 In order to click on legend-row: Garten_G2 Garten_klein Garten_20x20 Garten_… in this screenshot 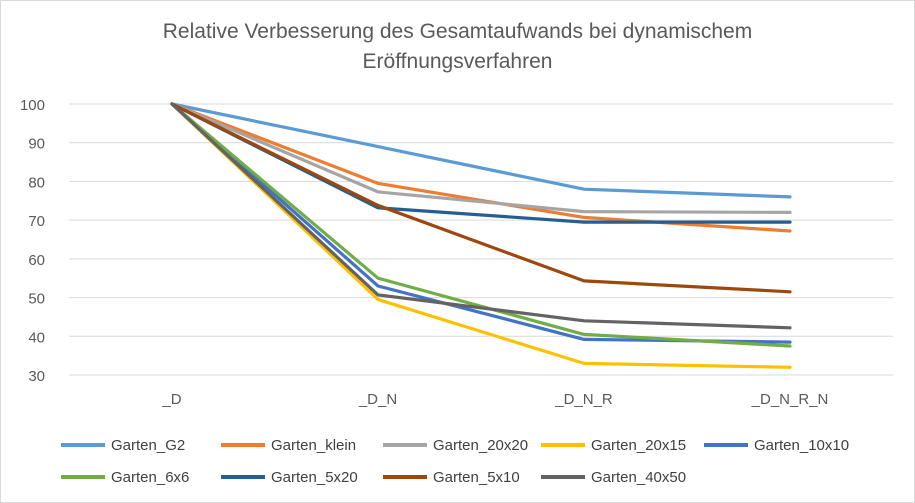, I will do `click(471, 445)`.